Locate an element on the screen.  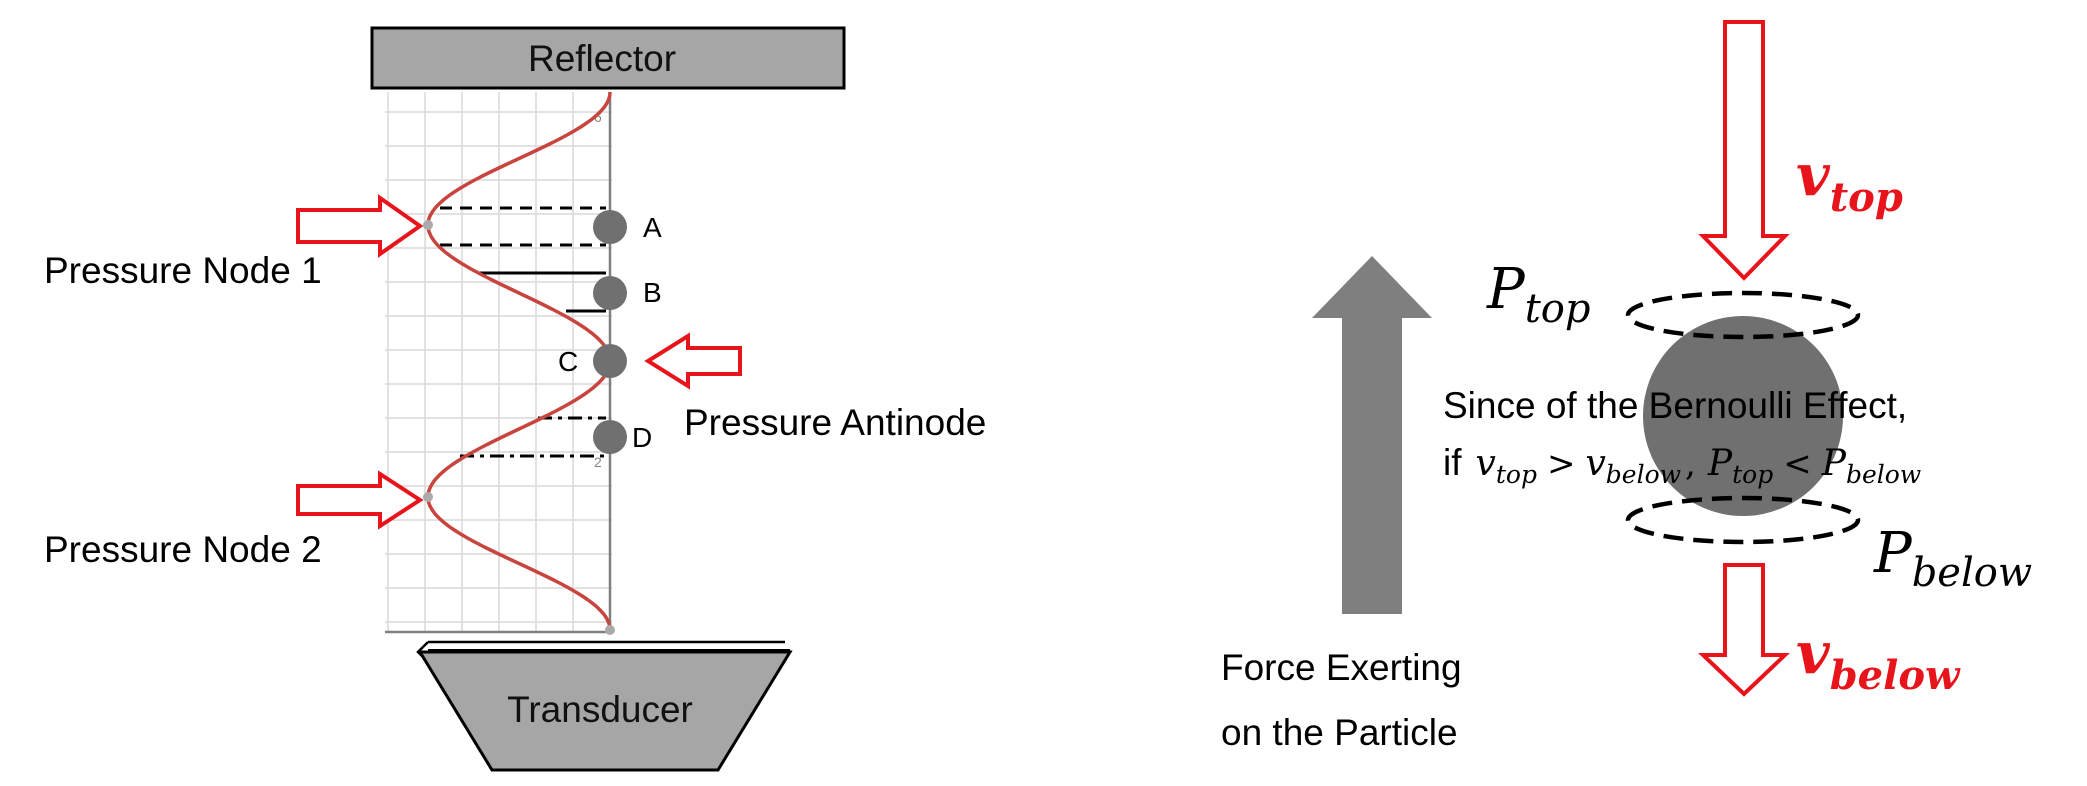
particle-c is located at coordinates (610, 361).